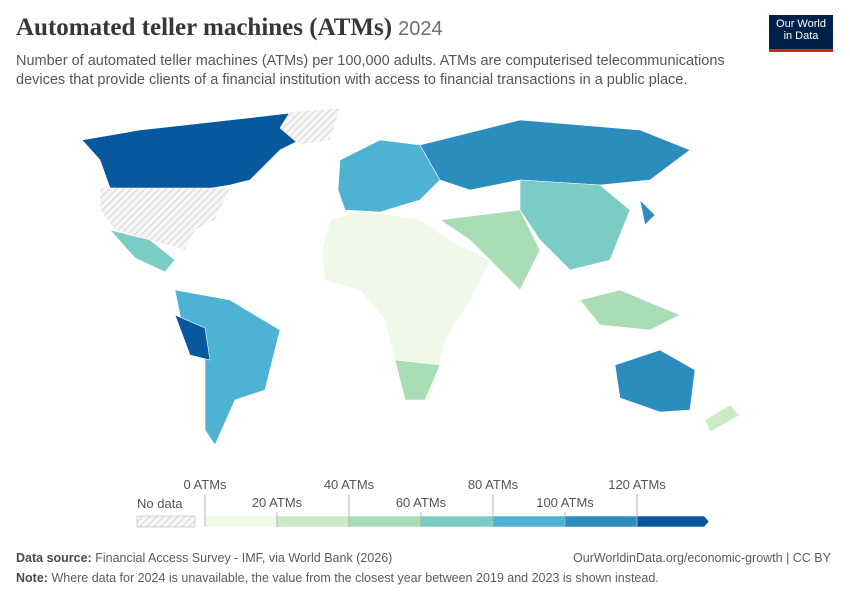  Describe the element at coordinates (166, 521) in the screenshot. I see `no-data-swatch` at that location.